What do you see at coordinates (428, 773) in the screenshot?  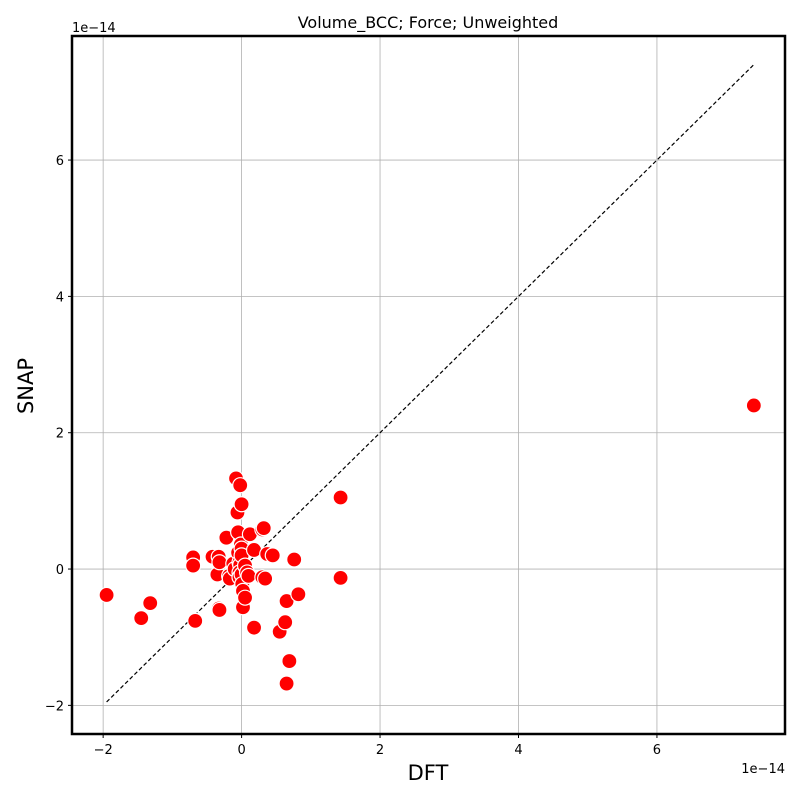 I see `x-axis-label: DFT` at bounding box center [428, 773].